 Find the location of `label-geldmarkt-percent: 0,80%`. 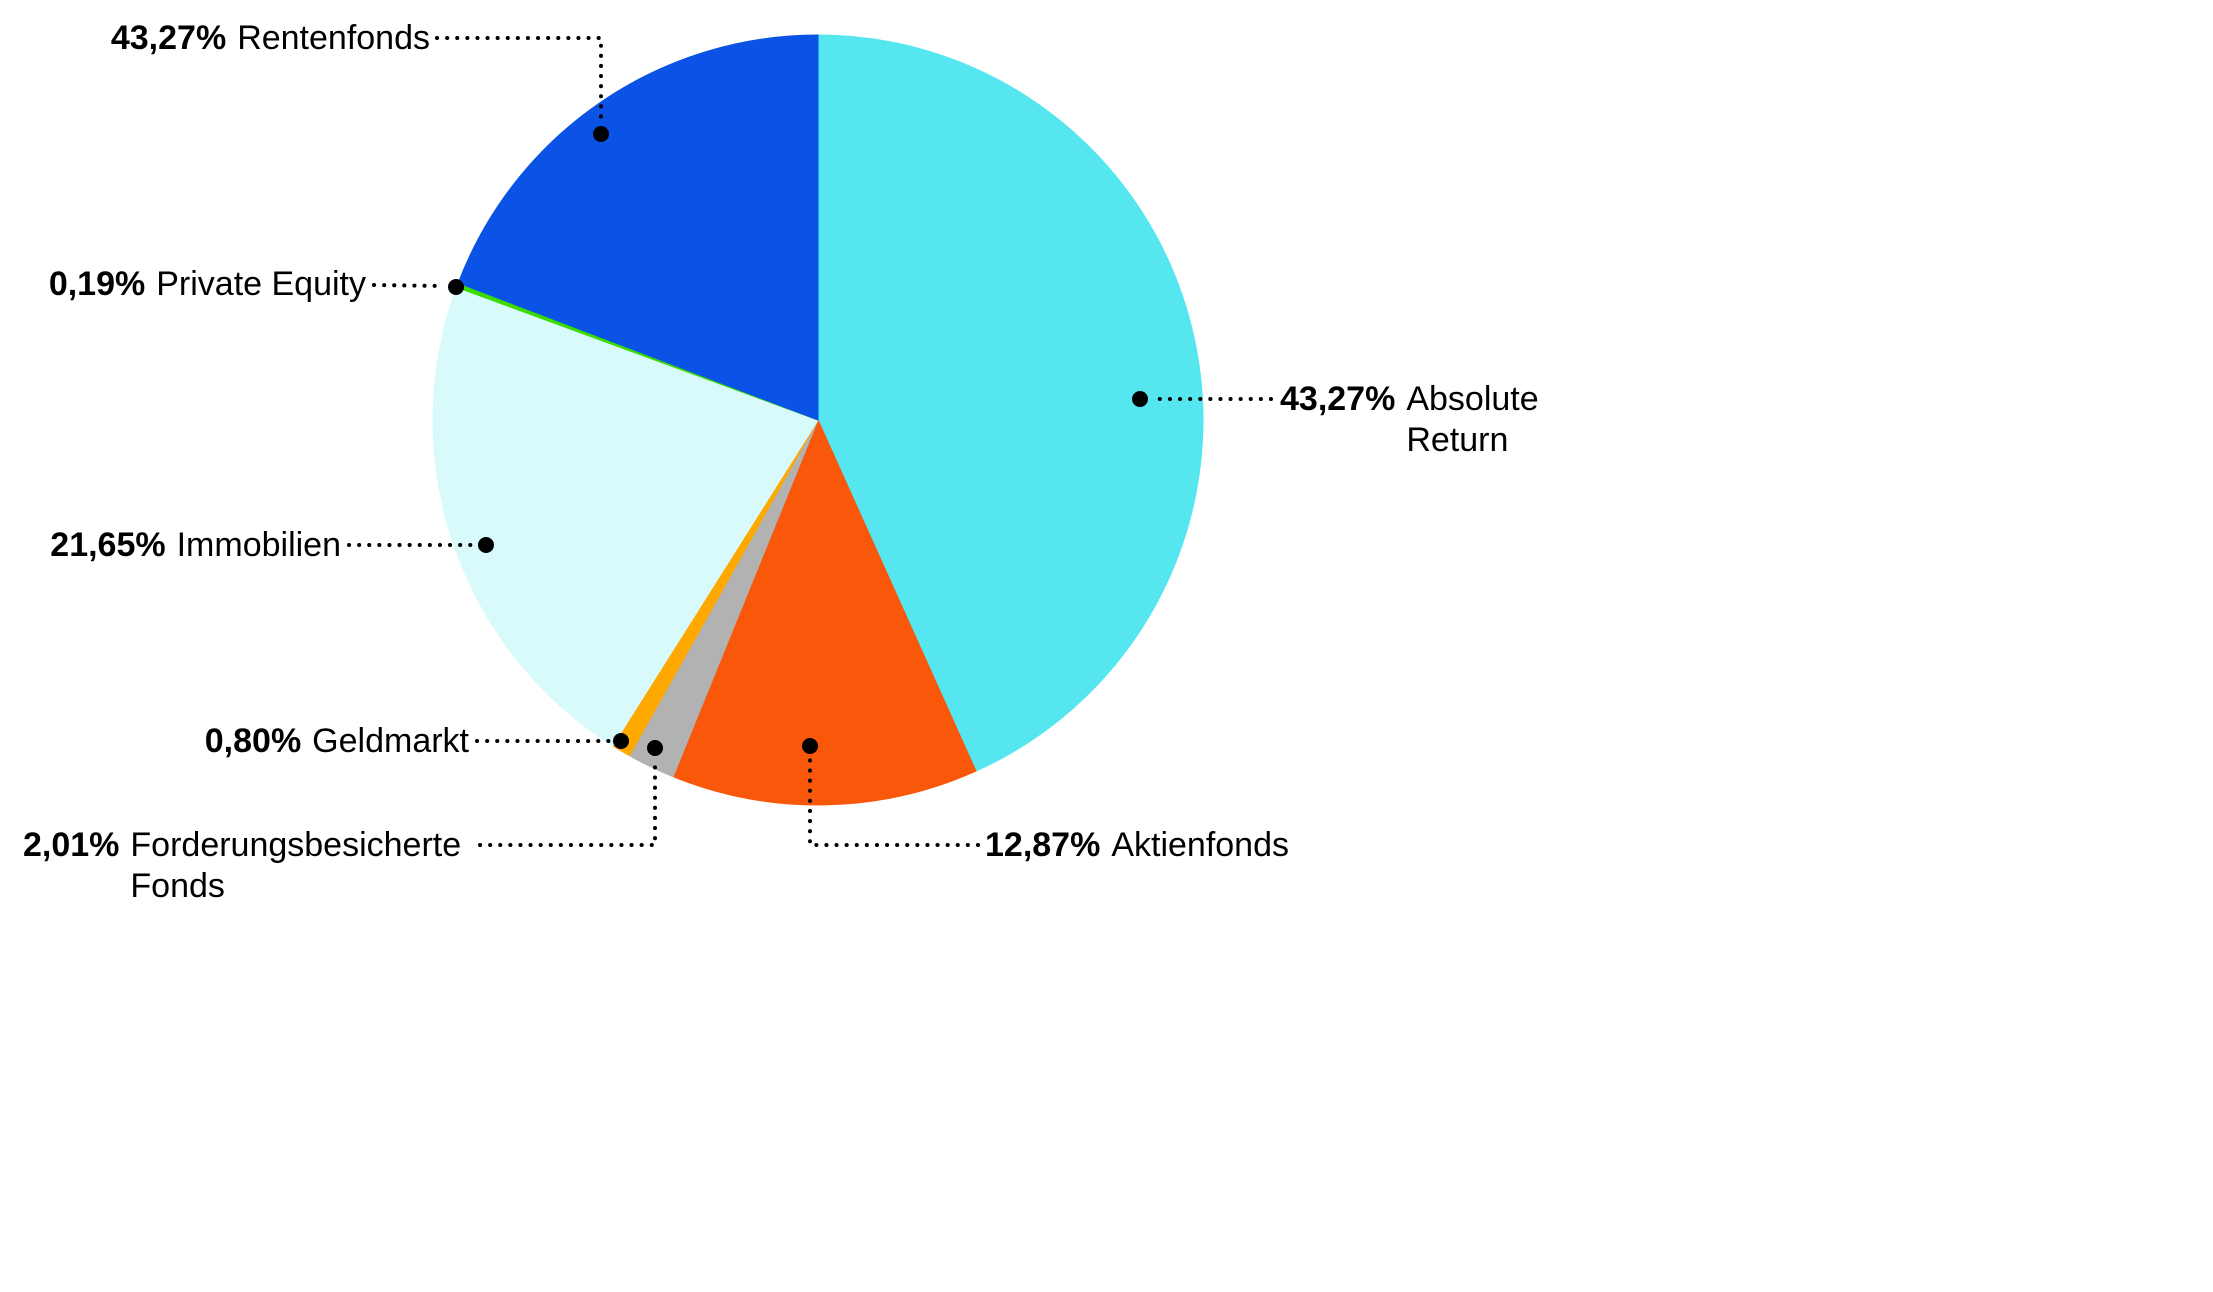

label-geldmarkt-percent: 0,80% is located at coordinates (253, 741).